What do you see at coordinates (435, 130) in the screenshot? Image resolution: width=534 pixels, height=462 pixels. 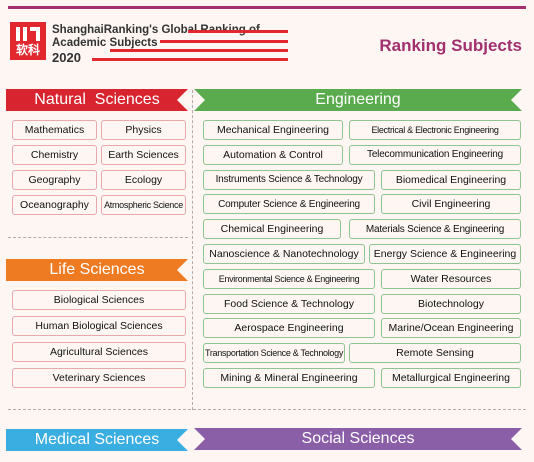 I see `subject-electrical-and-electronic-engineering: Electrical & Electronic Engineering` at bounding box center [435, 130].